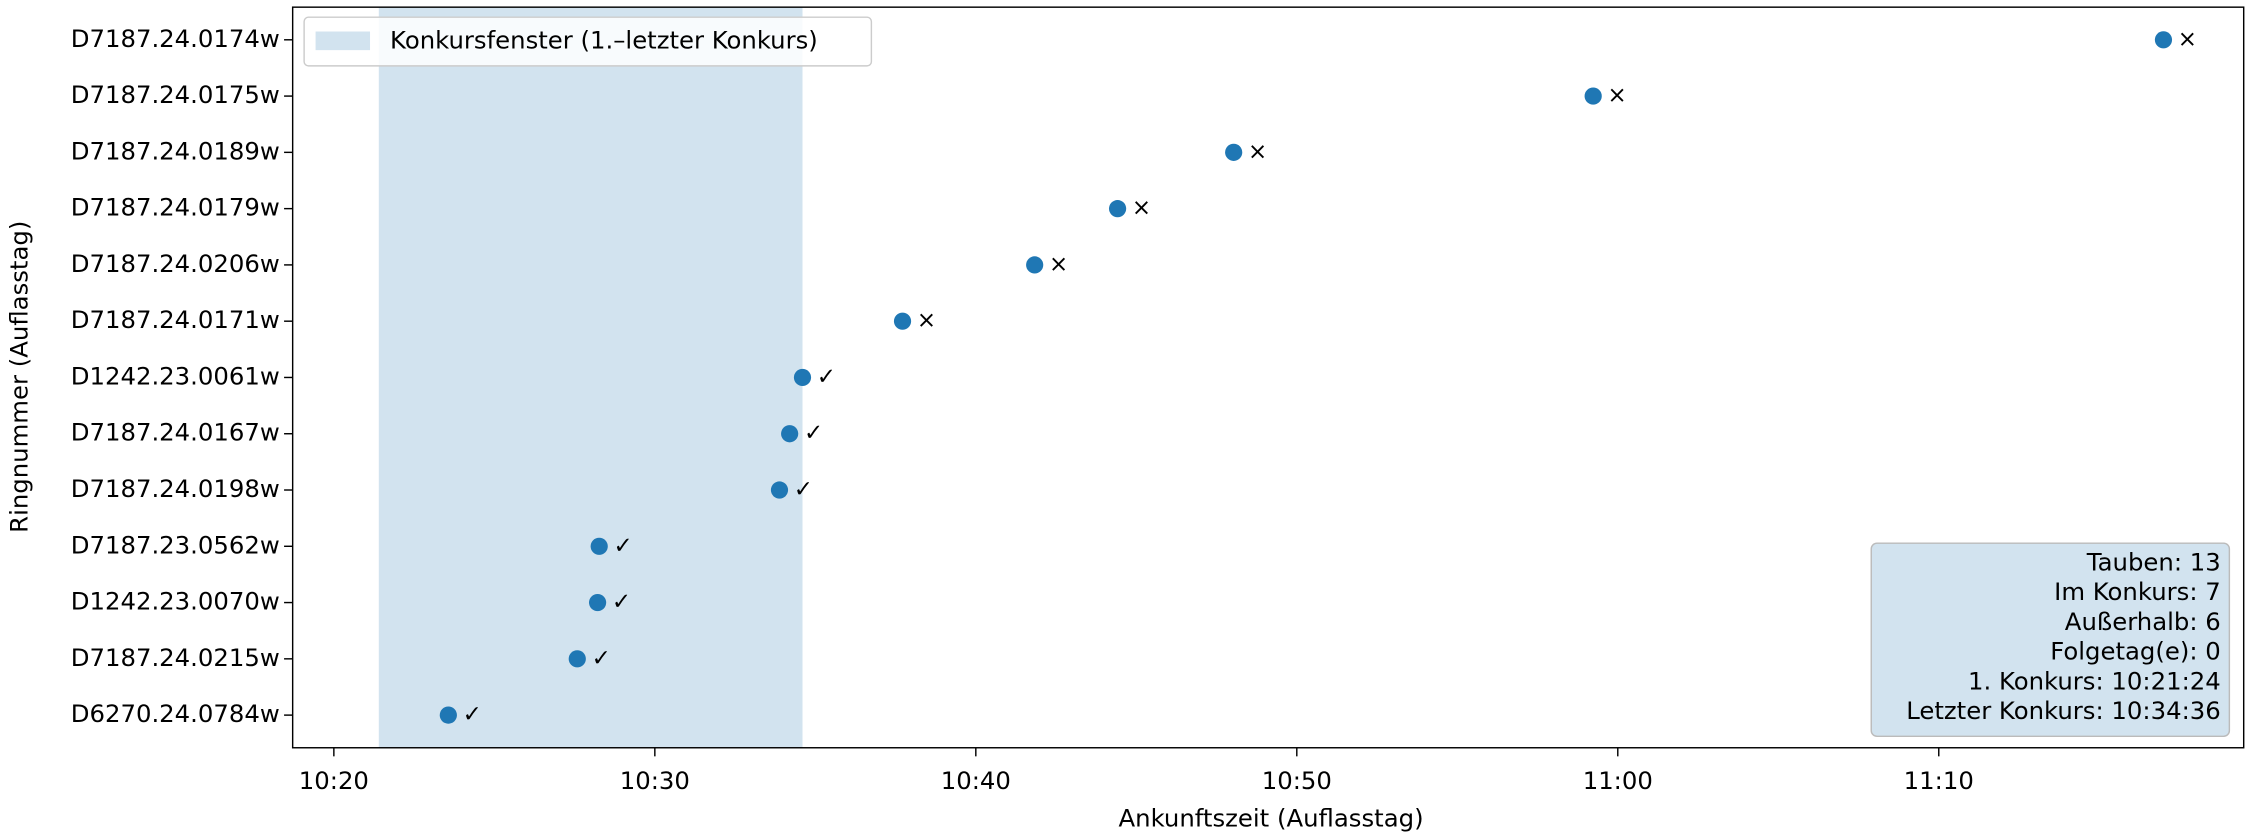 The image size is (2247, 838). Describe the element at coordinates (2137, 591) in the screenshot. I see `stats-line: Im Konkurs: 7` at that location.